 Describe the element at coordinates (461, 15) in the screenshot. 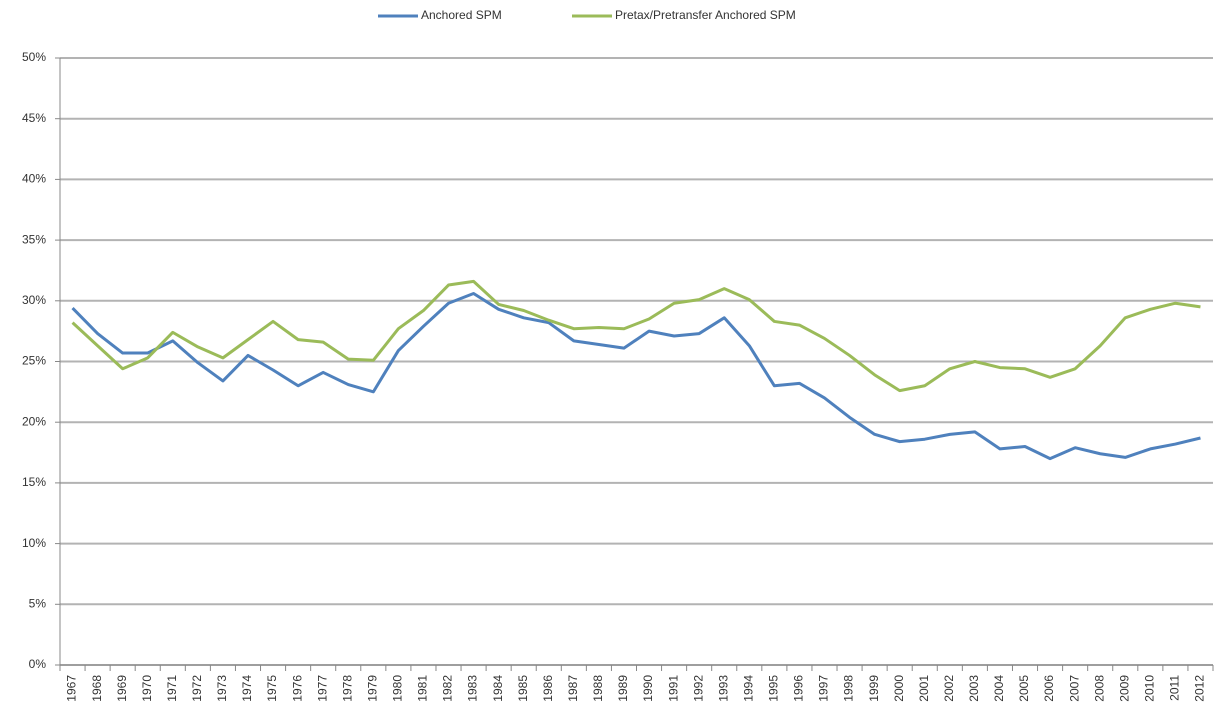

I see `legend-label: Anchored SPM` at that location.